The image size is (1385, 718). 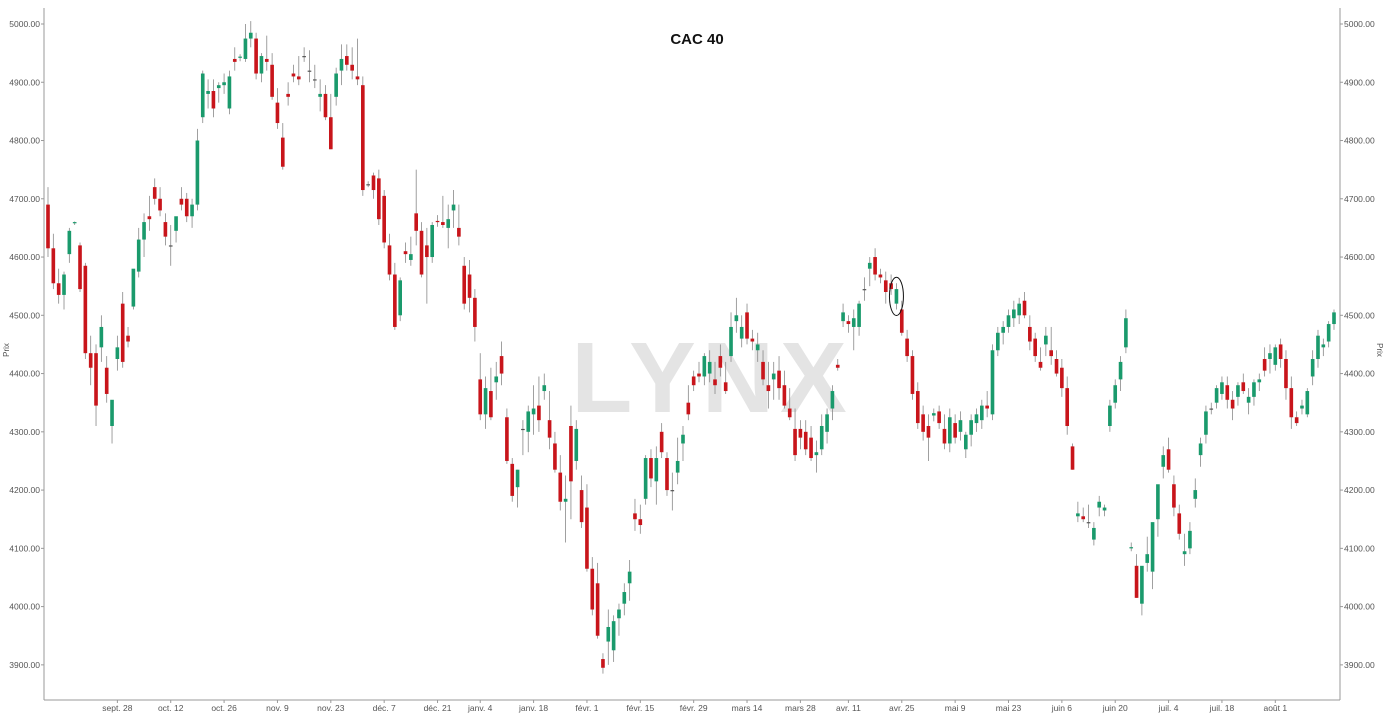 I want to click on y-tick-label-left: 4400.00, so click(x=24, y=374).